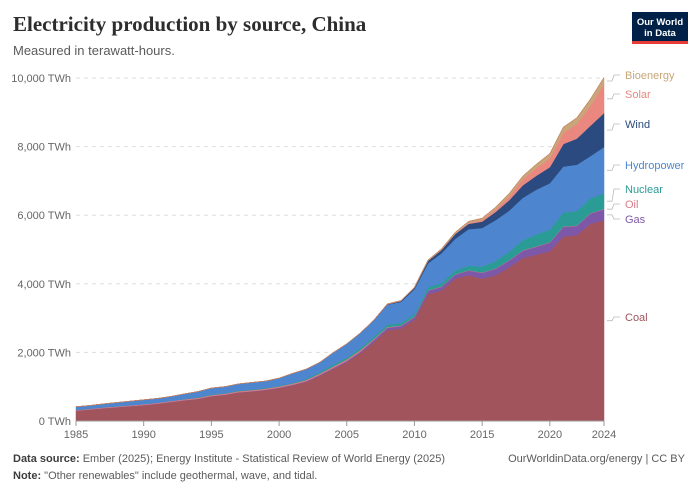 This screenshot has width=700, height=494. I want to click on legend-leader-coal, so click(613, 319).